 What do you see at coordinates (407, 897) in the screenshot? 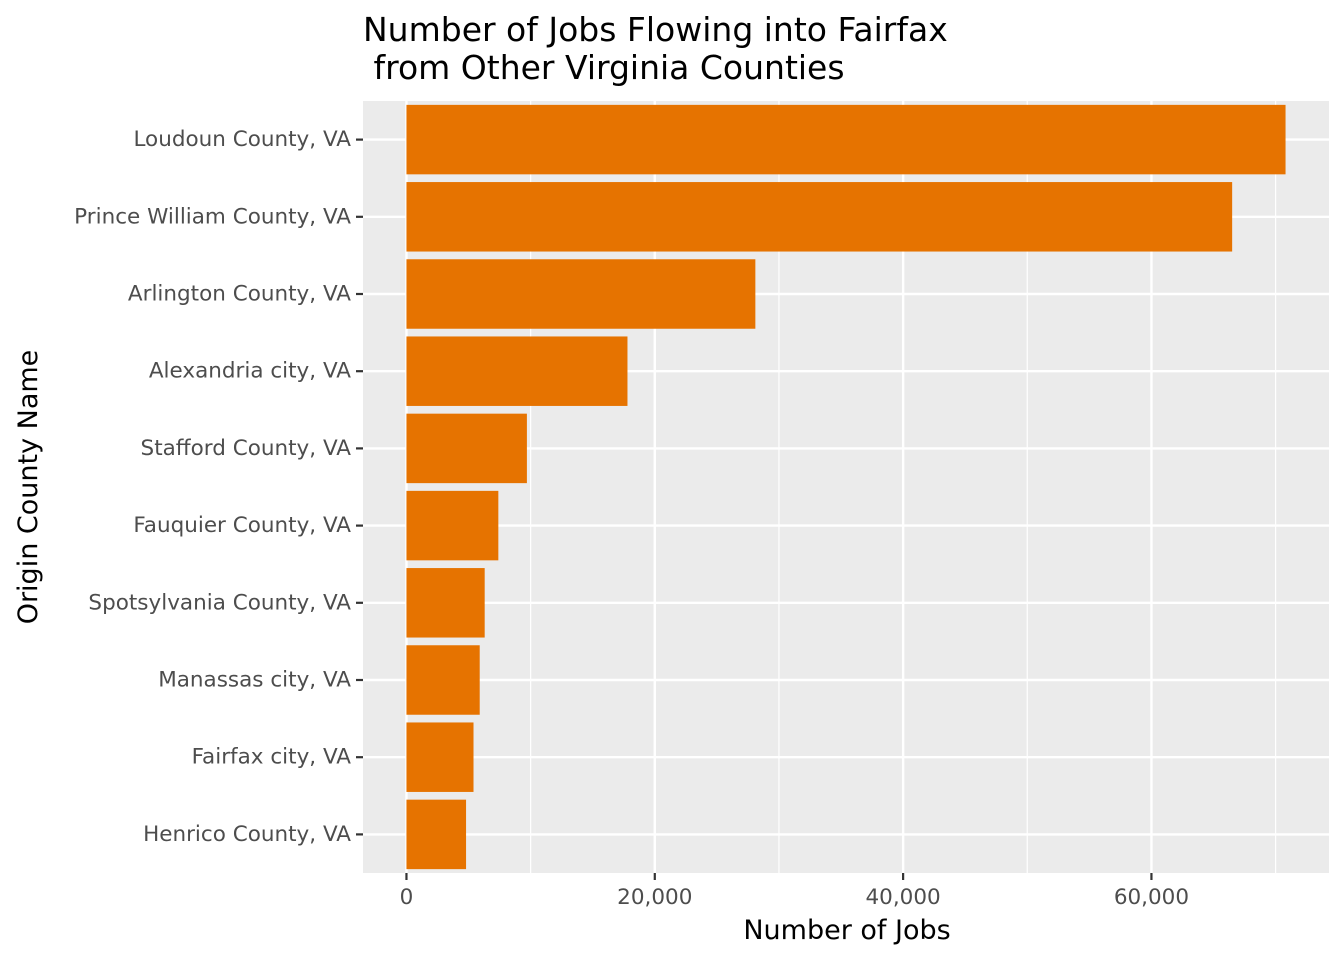
I see `x-tick-label-0: 0` at bounding box center [407, 897].